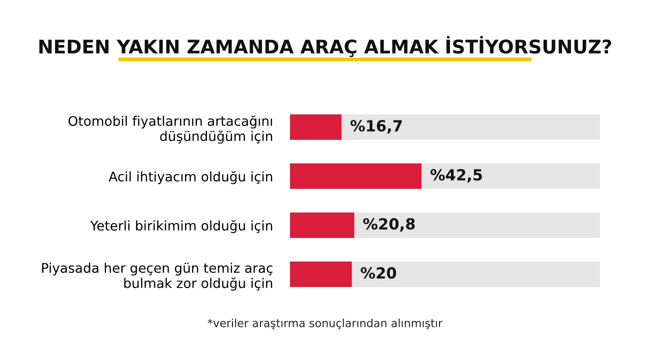  I want to click on y-tick-label: Otomobil fiyatlarının artacağını düşündüğüm için, so click(170, 129).